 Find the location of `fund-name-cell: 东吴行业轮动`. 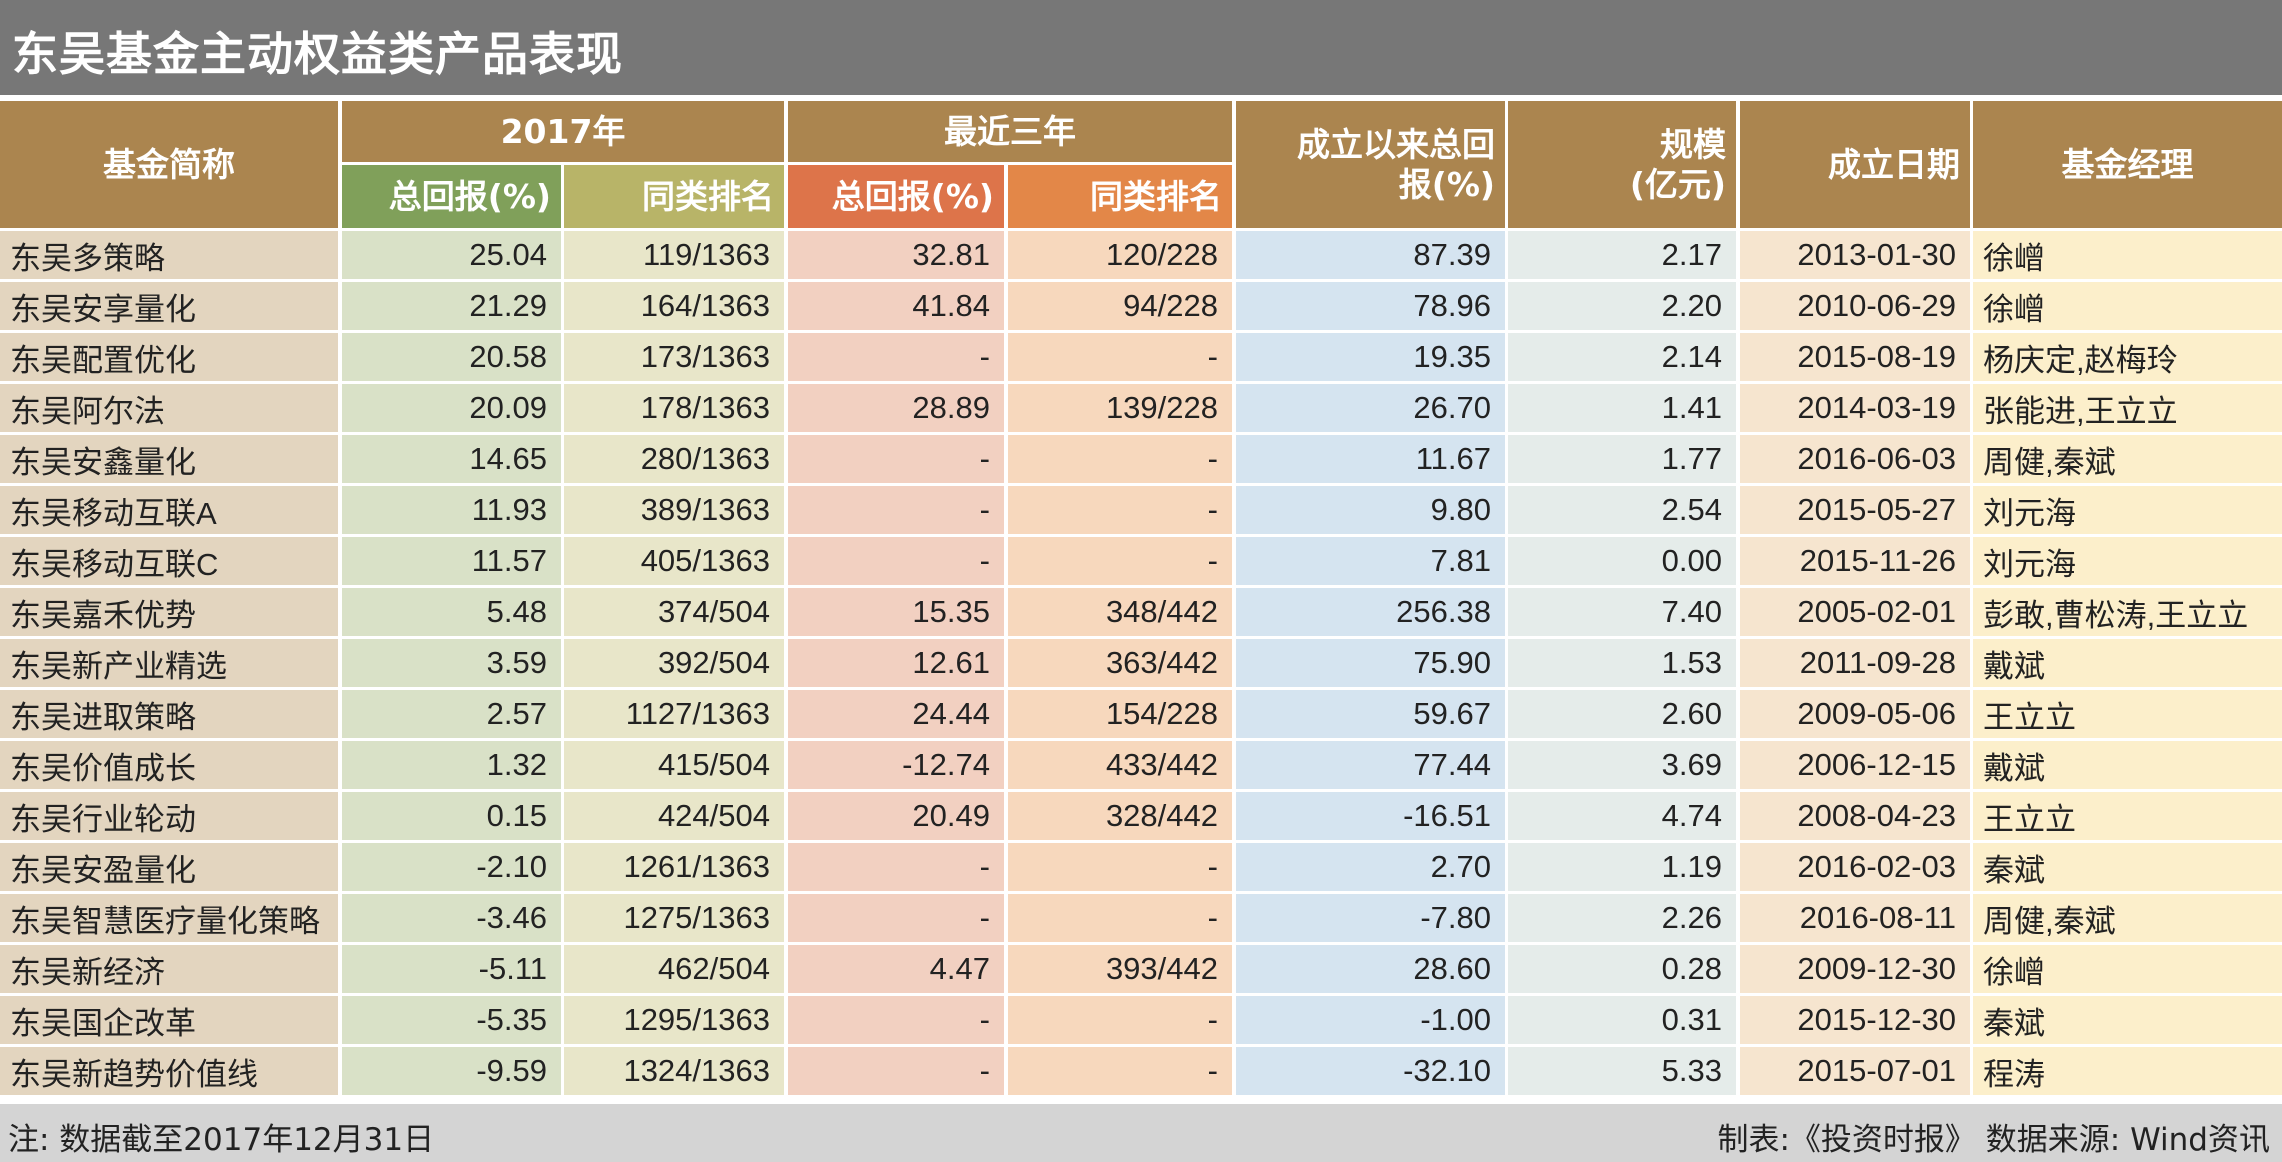

fund-name-cell: 东吴行业轮动 is located at coordinates (169, 816).